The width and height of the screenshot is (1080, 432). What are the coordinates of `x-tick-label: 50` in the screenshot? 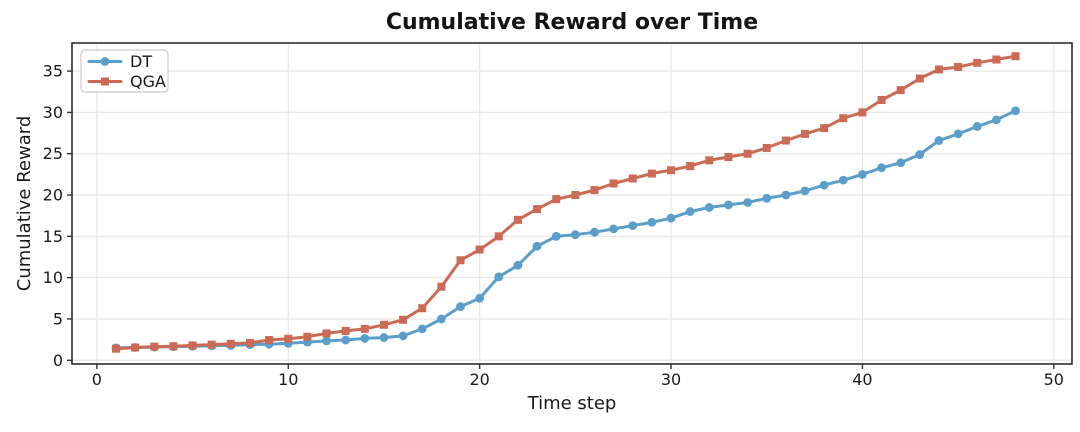 It's located at (1054, 379).